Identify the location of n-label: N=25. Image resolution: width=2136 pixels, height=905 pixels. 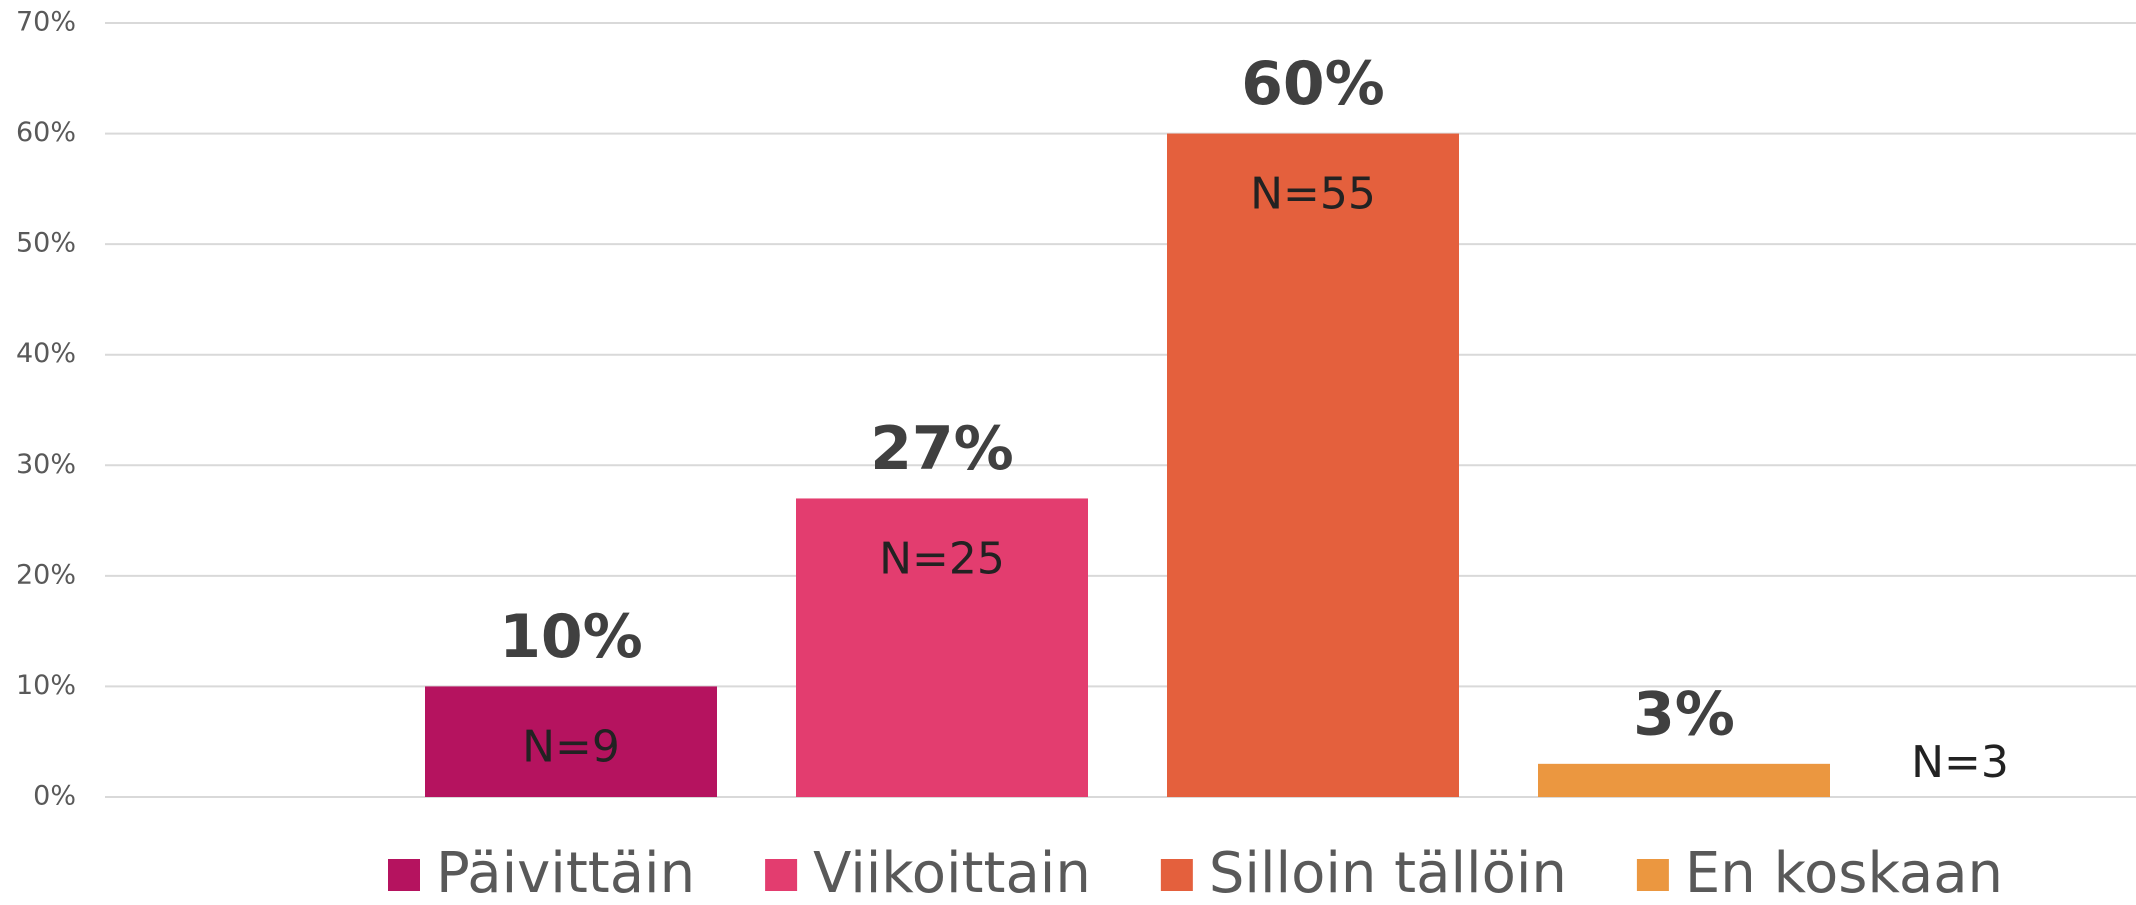
(942, 558).